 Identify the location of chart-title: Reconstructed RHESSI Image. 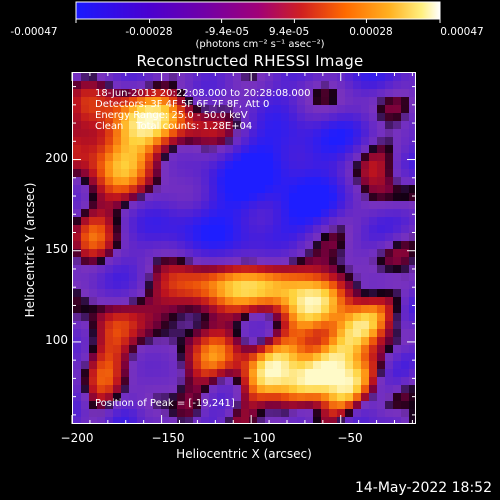
(250, 61).